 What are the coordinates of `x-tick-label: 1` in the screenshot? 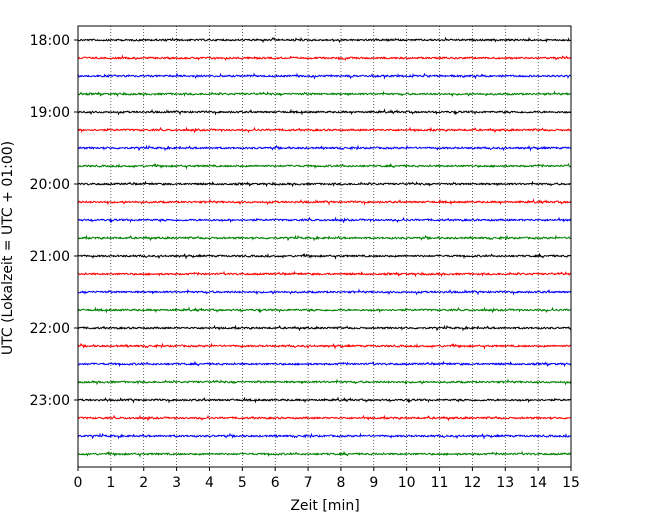 It's located at (110, 483).